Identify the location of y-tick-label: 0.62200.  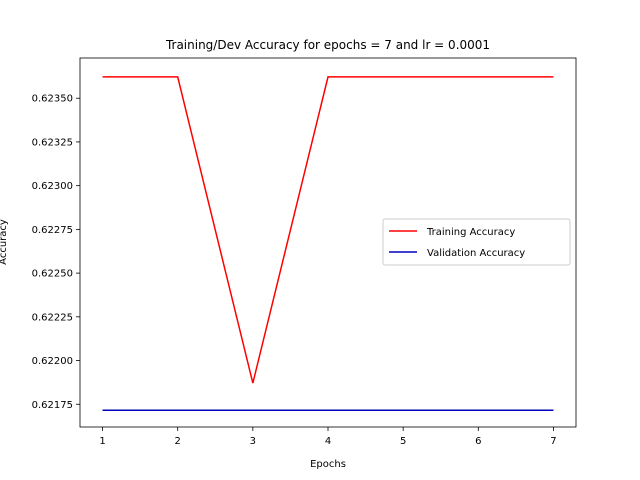
(52, 361).